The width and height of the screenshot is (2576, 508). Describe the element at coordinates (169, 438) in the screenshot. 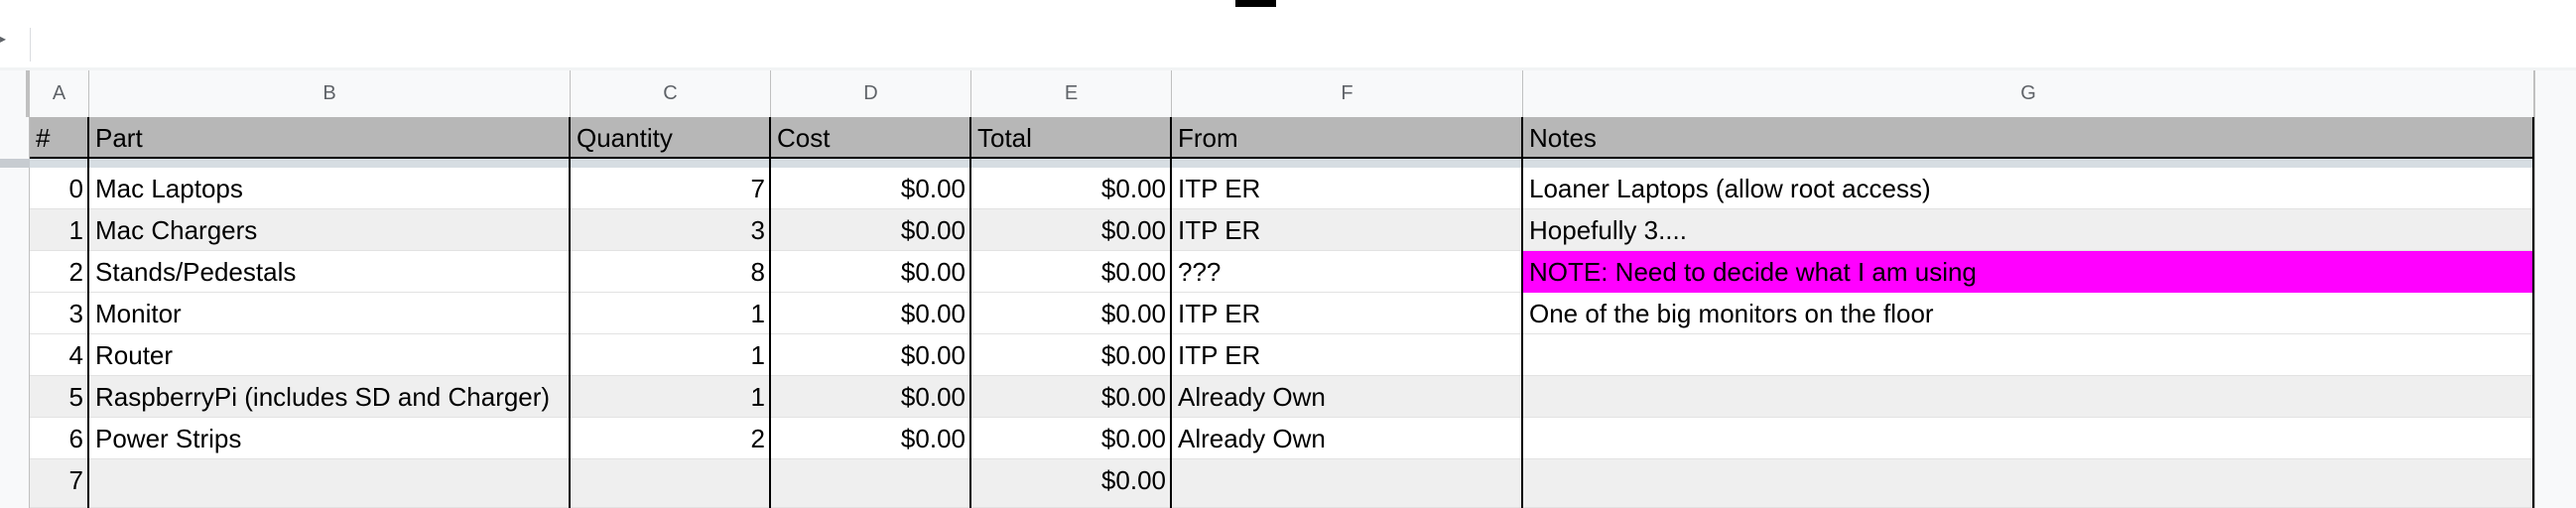

I see `cell-part: Power Strips` at that location.